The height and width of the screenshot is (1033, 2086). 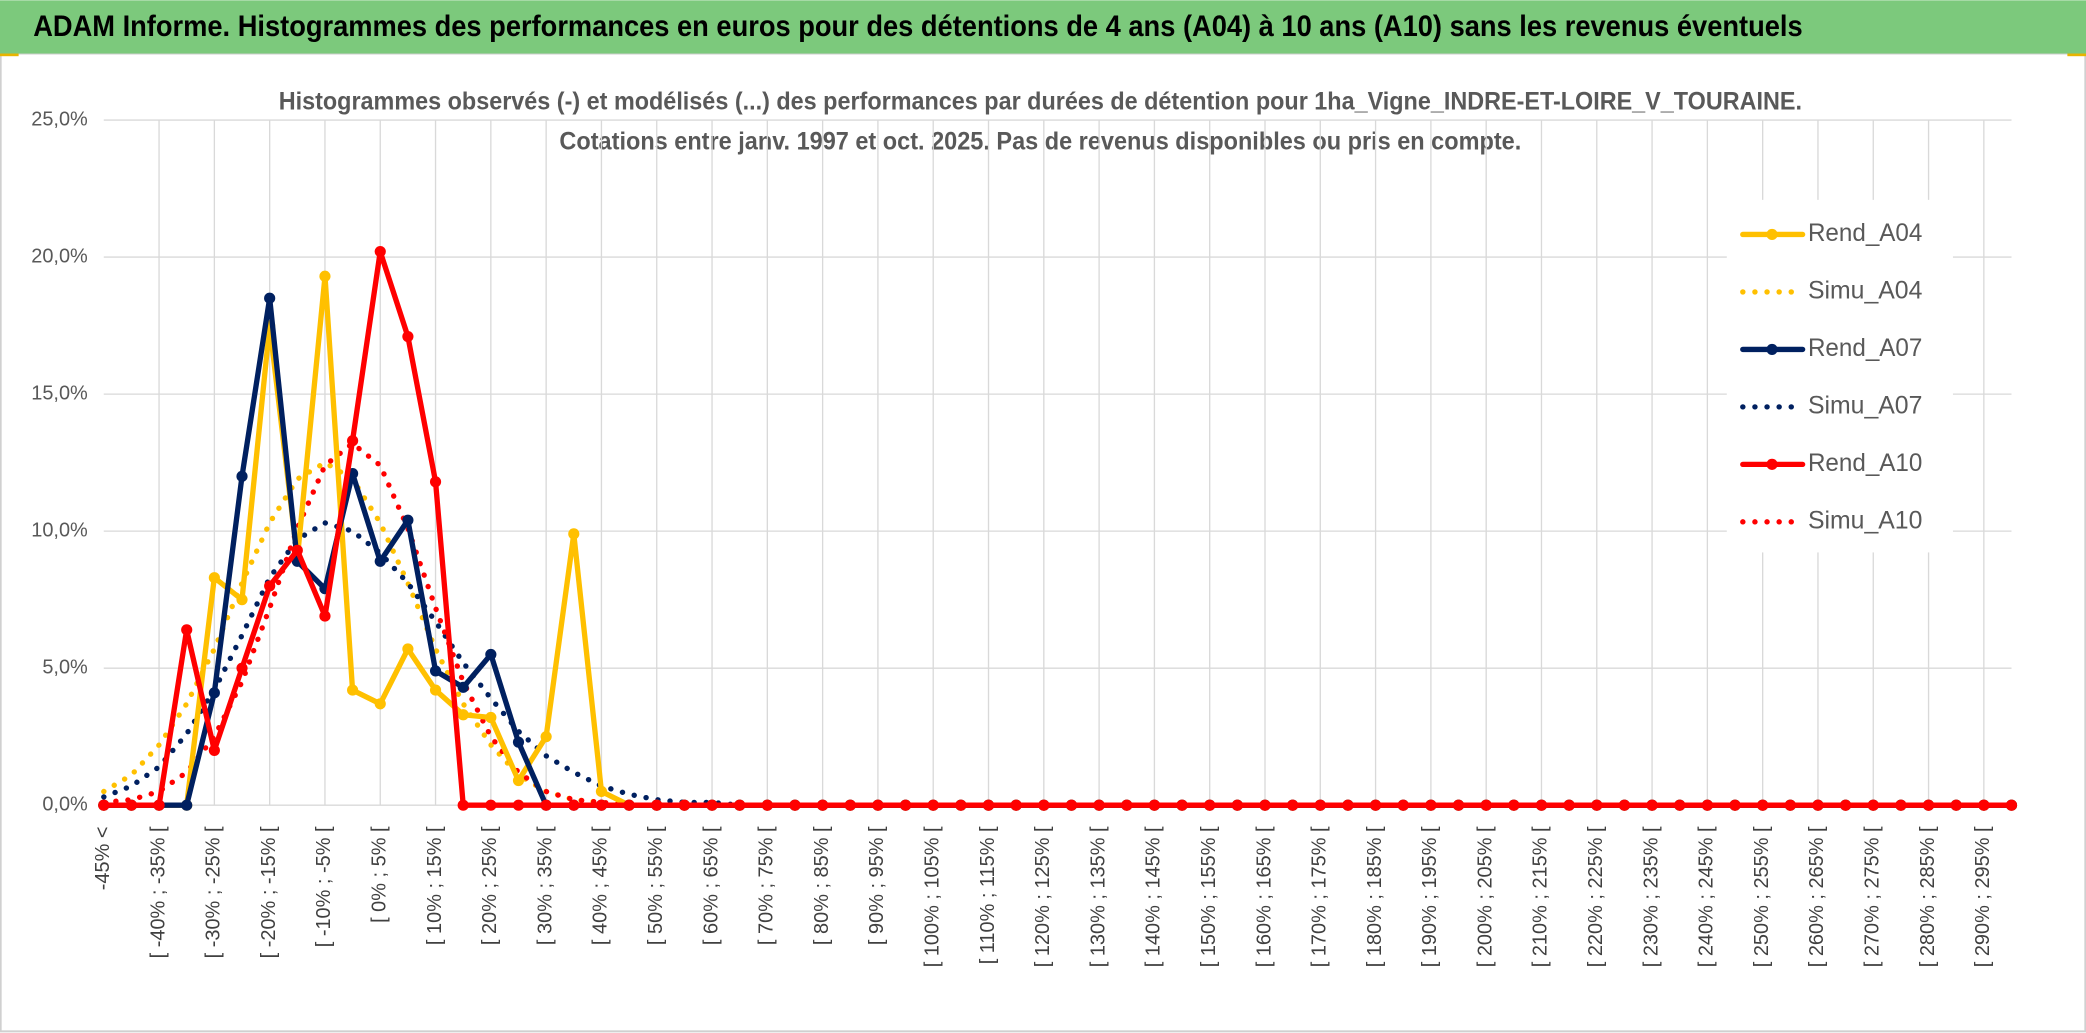 What do you see at coordinates (1043, 896) in the screenshot?
I see `x-tick-label: [ 120% ; 125% [` at bounding box center [1043, 896].